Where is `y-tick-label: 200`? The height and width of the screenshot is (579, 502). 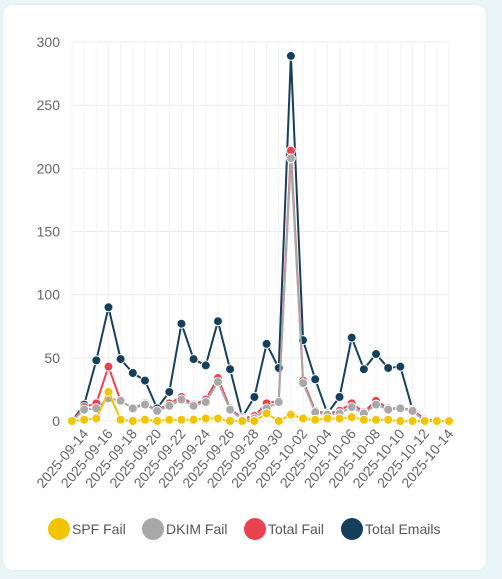 y-tick-label: 200 is located at coordinates (49, 168).